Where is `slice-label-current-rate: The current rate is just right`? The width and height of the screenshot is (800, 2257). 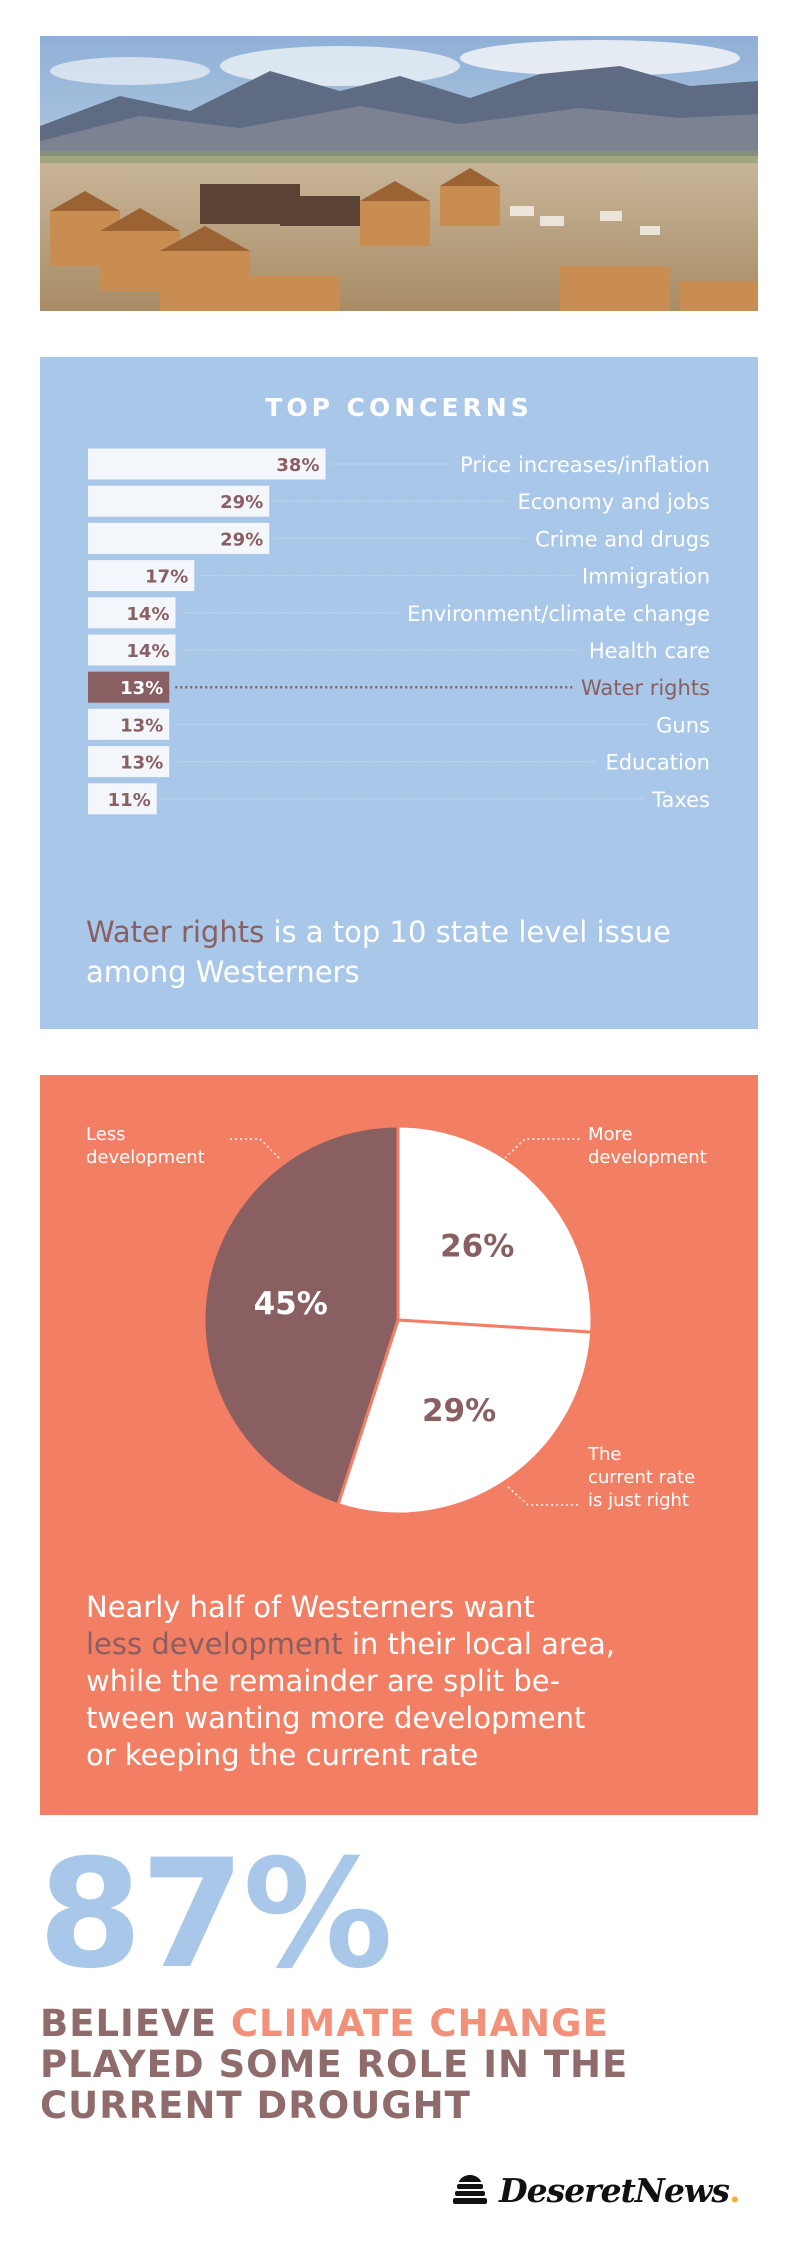 slice-label-current-rate: The current rate is just right is located at coordinates (642, 1477).